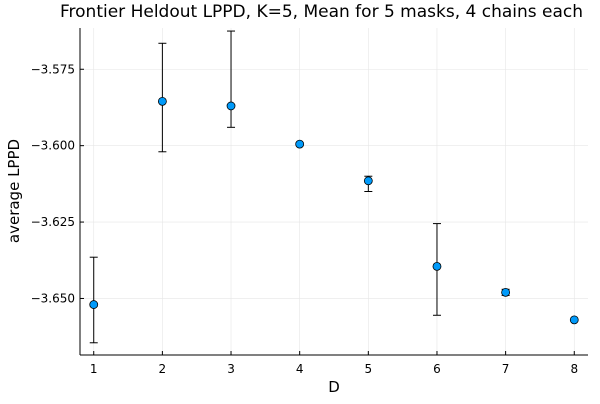  What do you see at coordinates (369, 369) in the screenshot?
I see `x-tick-label: 5` at bounding box center [369, 369].